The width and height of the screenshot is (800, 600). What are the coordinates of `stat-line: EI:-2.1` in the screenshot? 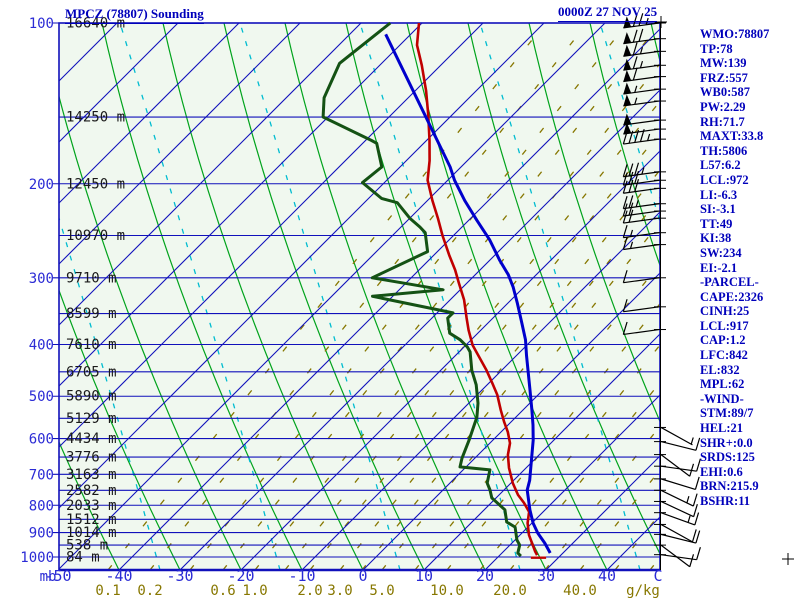 It's located at (719, 267).